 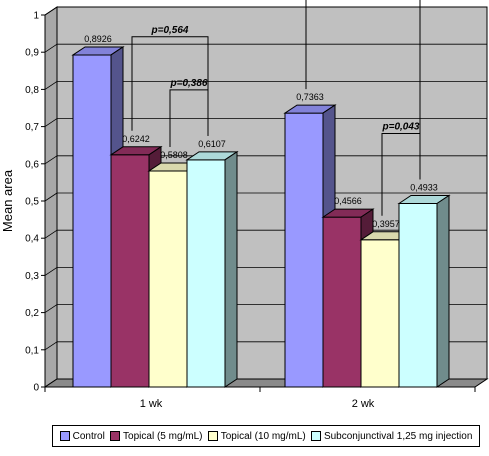 I want to click on data-label: 0,3957, so click(x=386, y=224).